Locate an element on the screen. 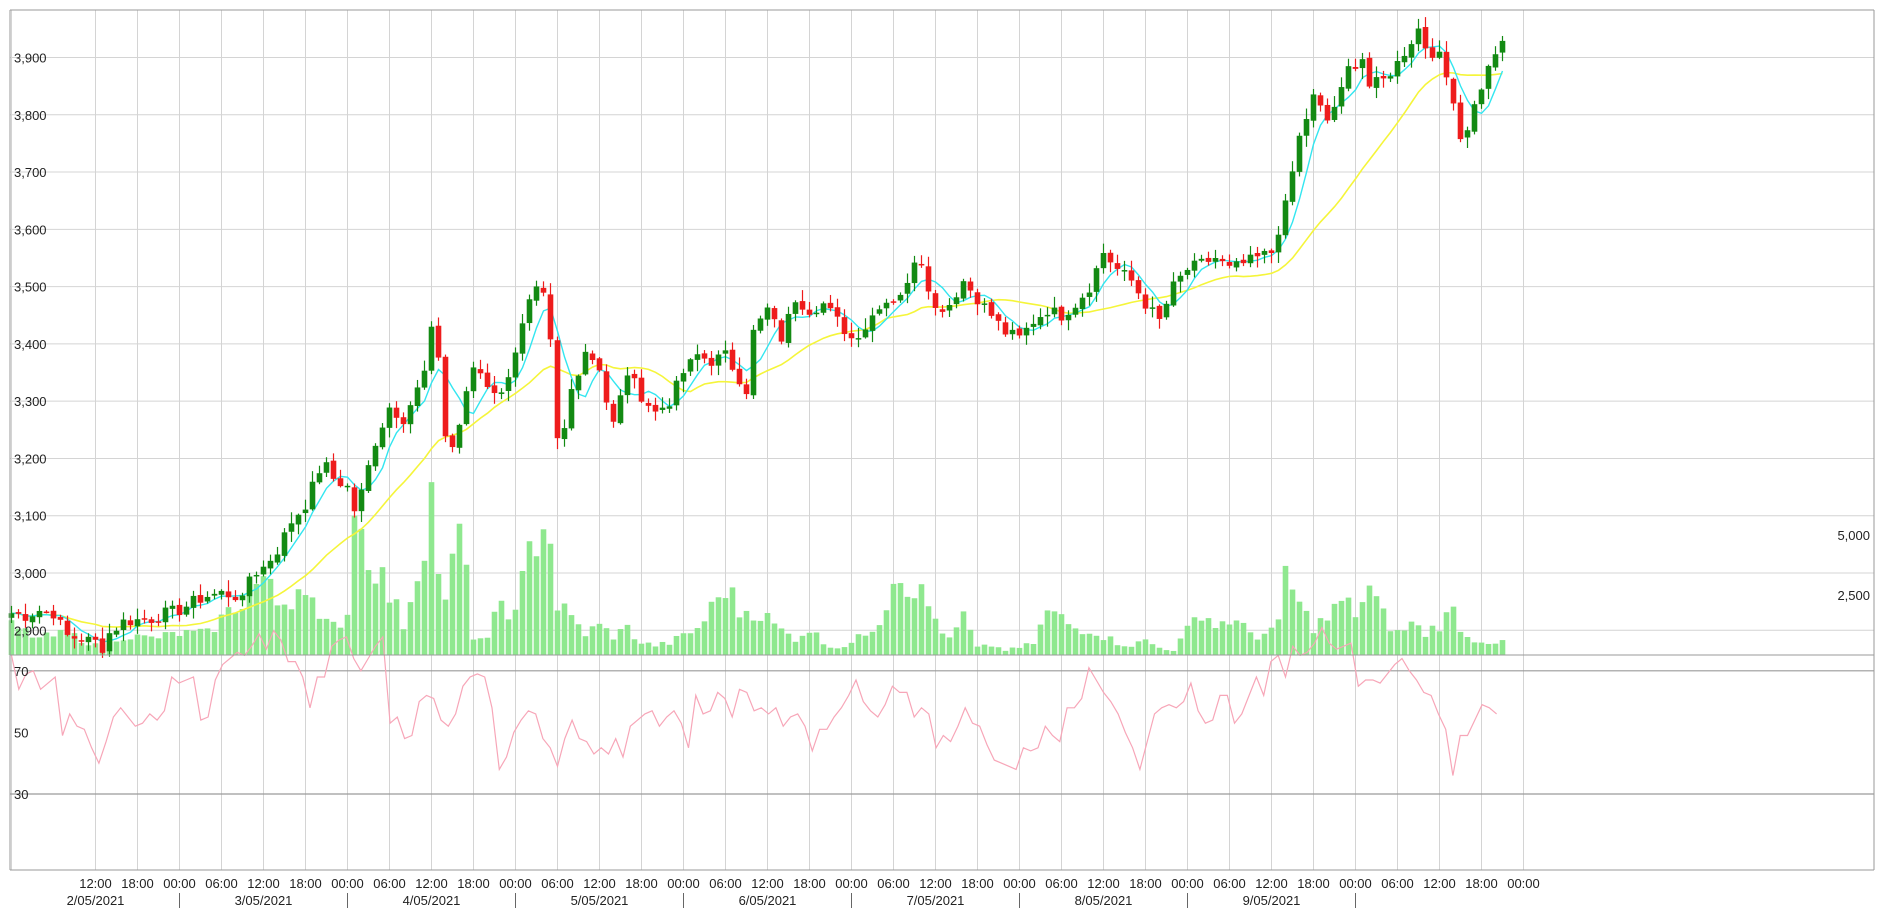 The height and width of the screenshot is (916, 1884). time-tick-label: 06:00 is located at coordinates (725, 883).